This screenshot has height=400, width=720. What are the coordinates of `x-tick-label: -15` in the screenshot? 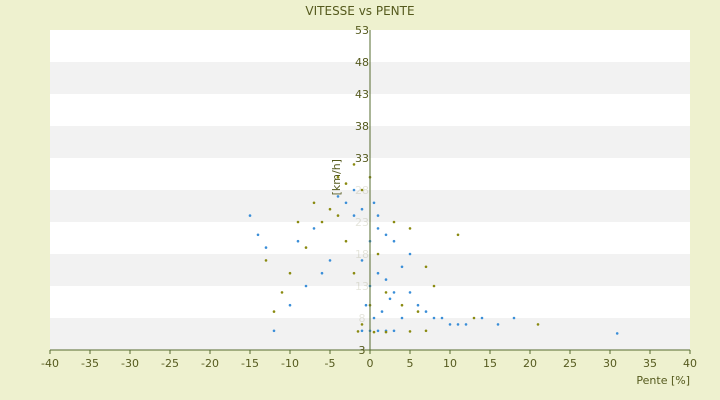 It's located at (250, 363).